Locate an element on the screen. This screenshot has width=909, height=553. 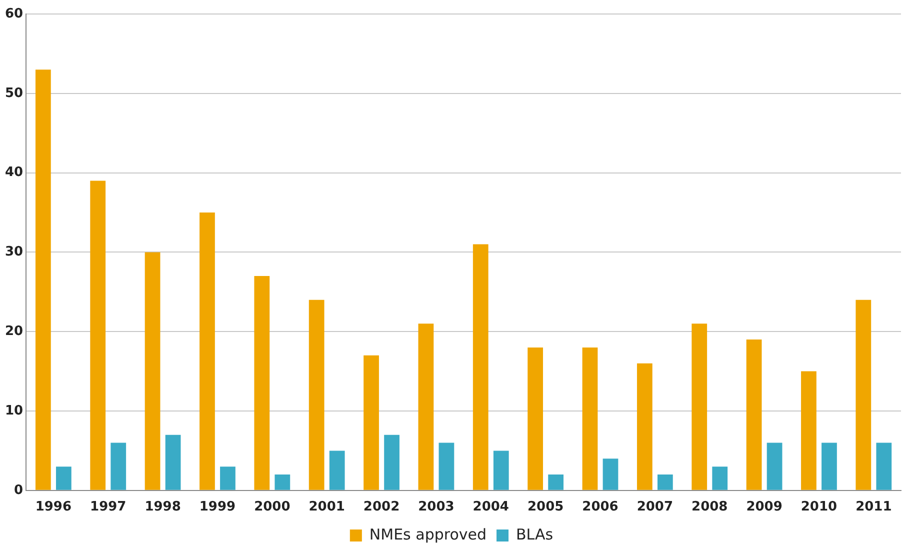
x-tick-label: 2008 is located at coordinates (710, 507).